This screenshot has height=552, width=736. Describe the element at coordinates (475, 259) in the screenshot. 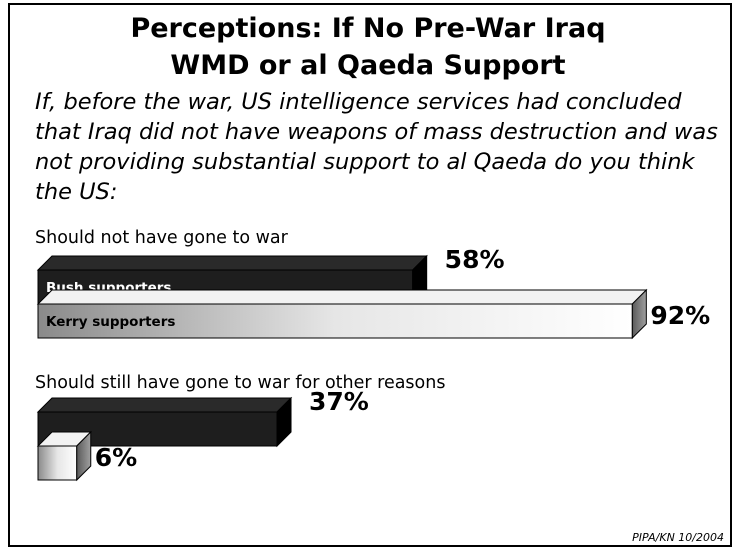

I see `value-label-bush-group-1: 58%` at that location.